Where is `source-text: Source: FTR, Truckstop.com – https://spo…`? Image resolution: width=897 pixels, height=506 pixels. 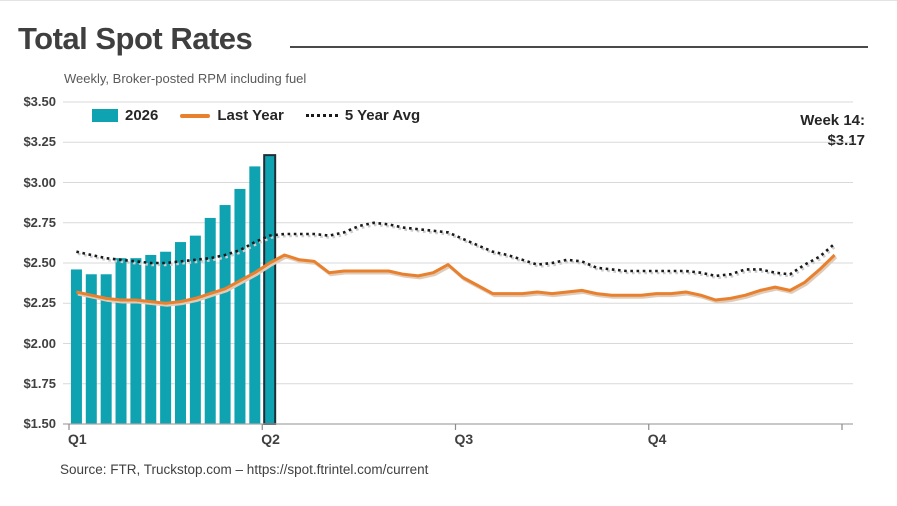 source-text: Source: FTR, Truckstop.com – https://spo… is located at coordinates (244, 469).